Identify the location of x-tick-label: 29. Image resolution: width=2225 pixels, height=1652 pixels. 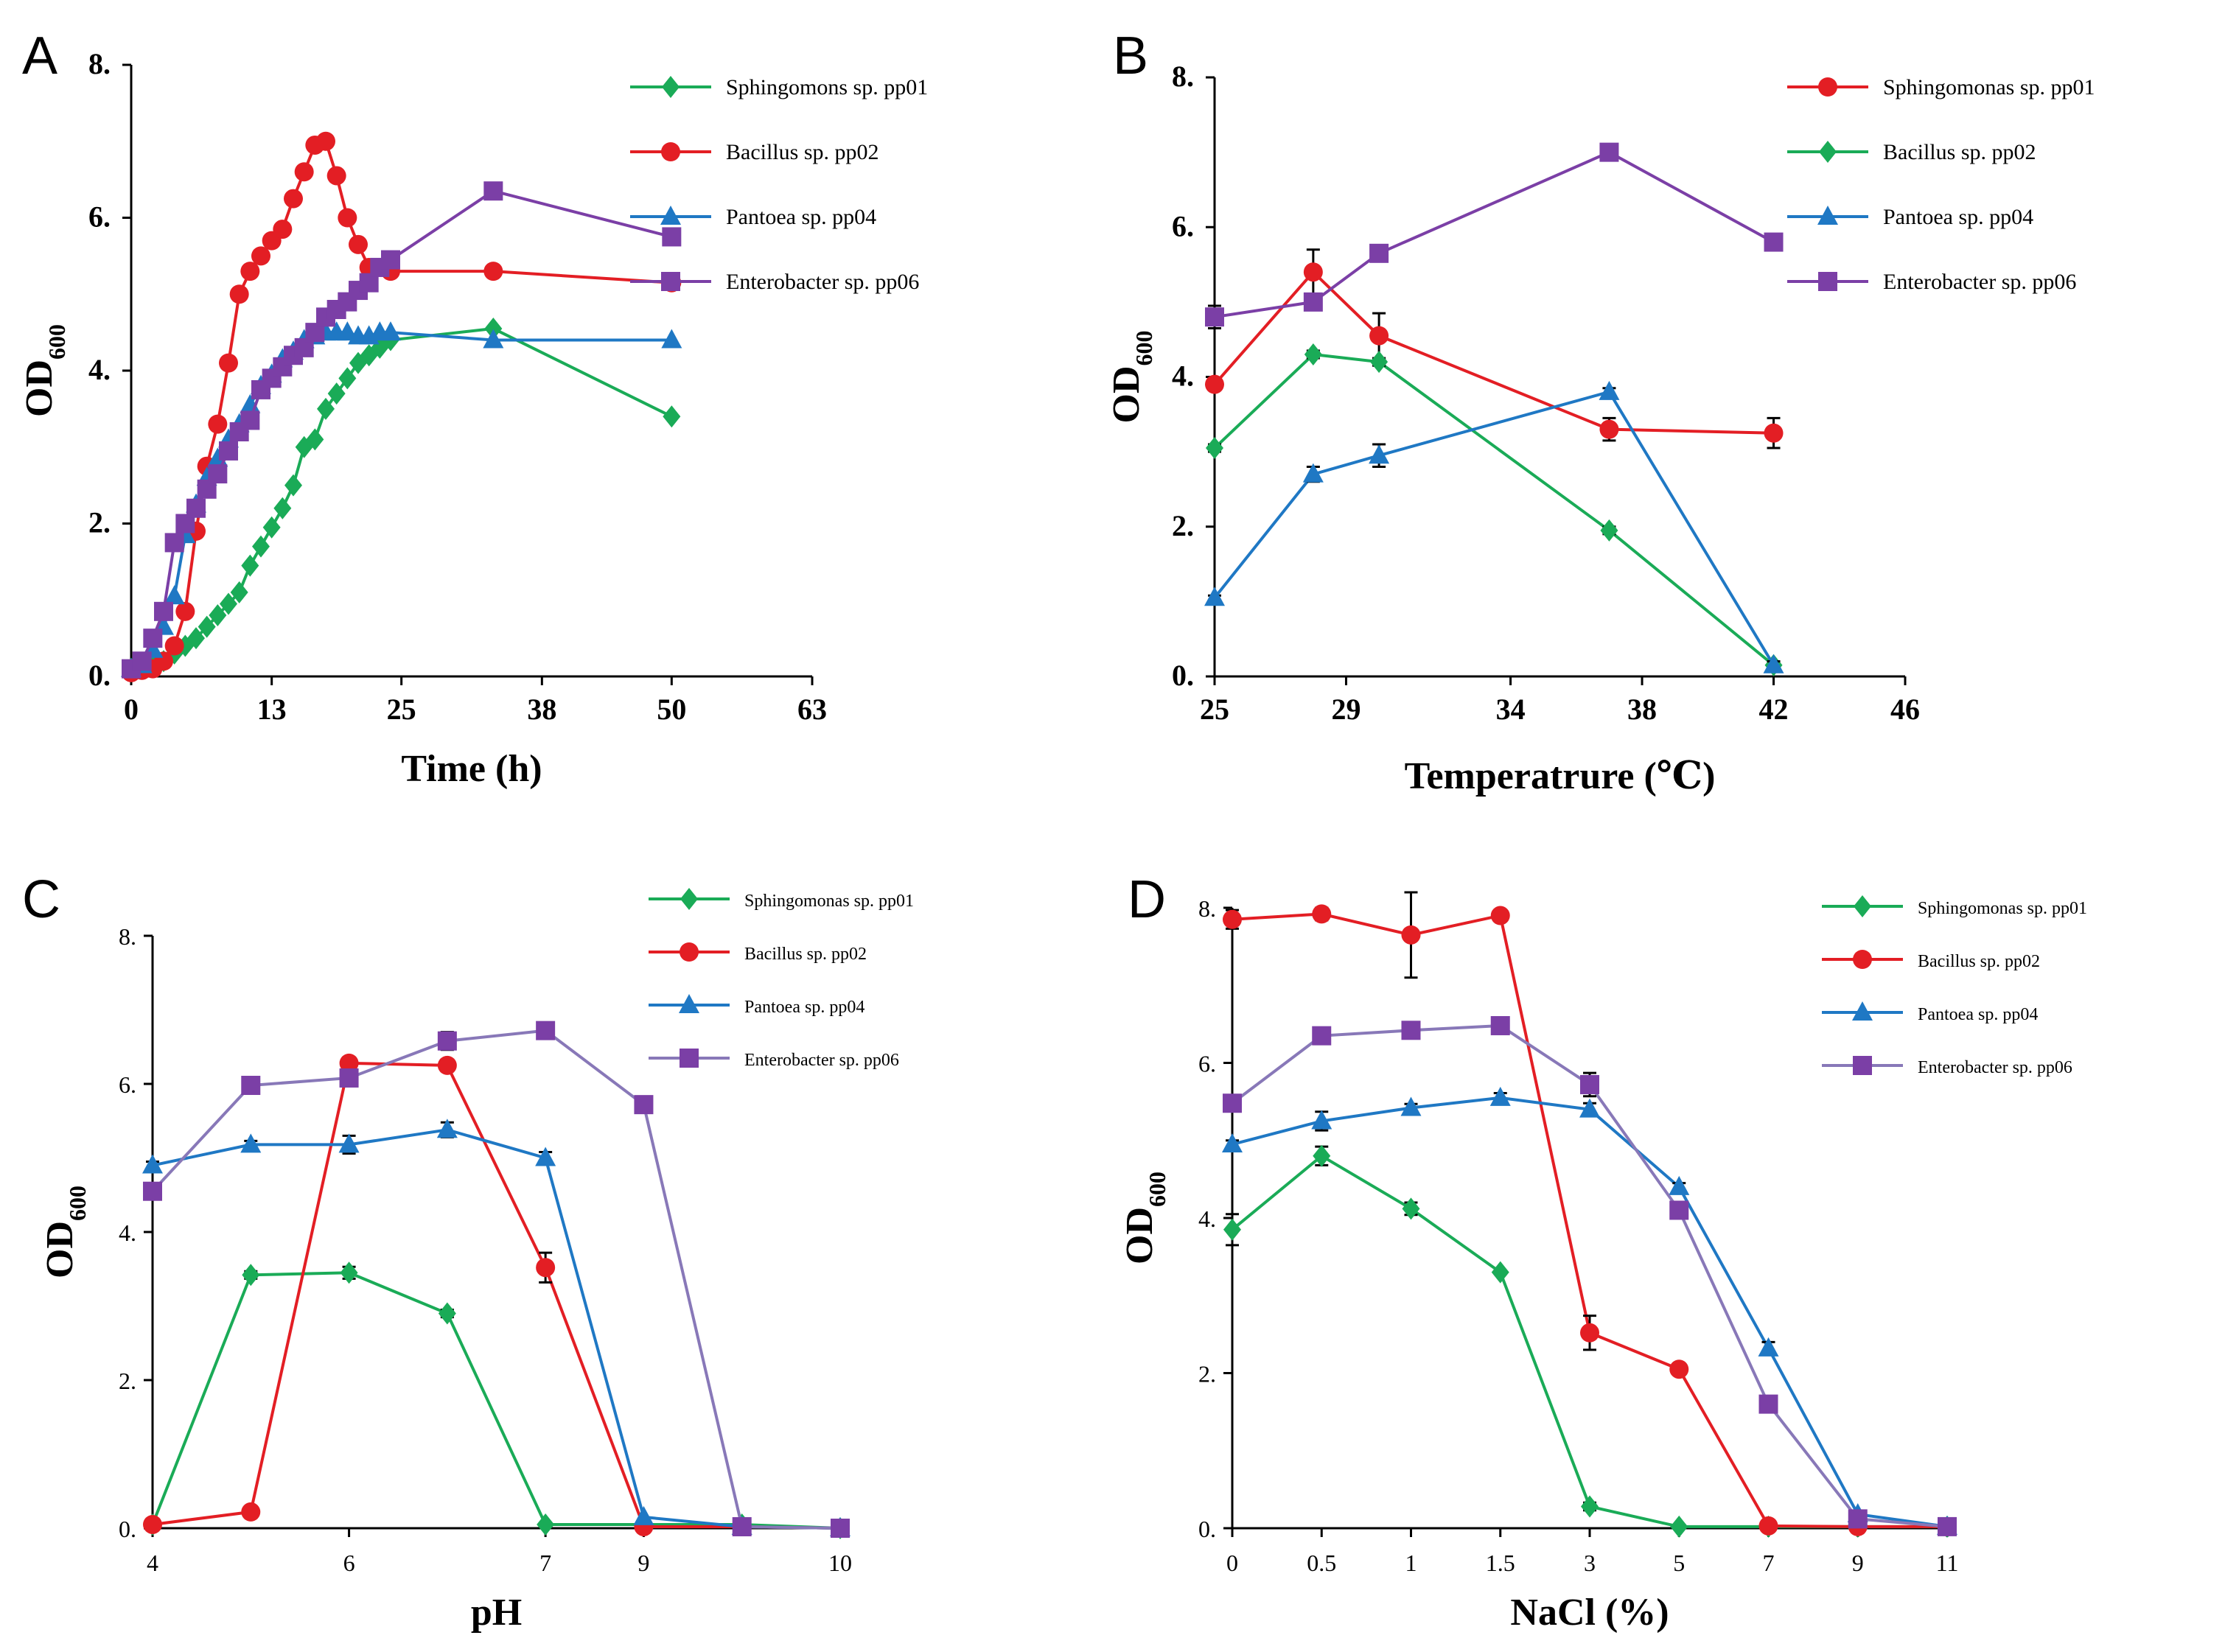
(1346, 709).